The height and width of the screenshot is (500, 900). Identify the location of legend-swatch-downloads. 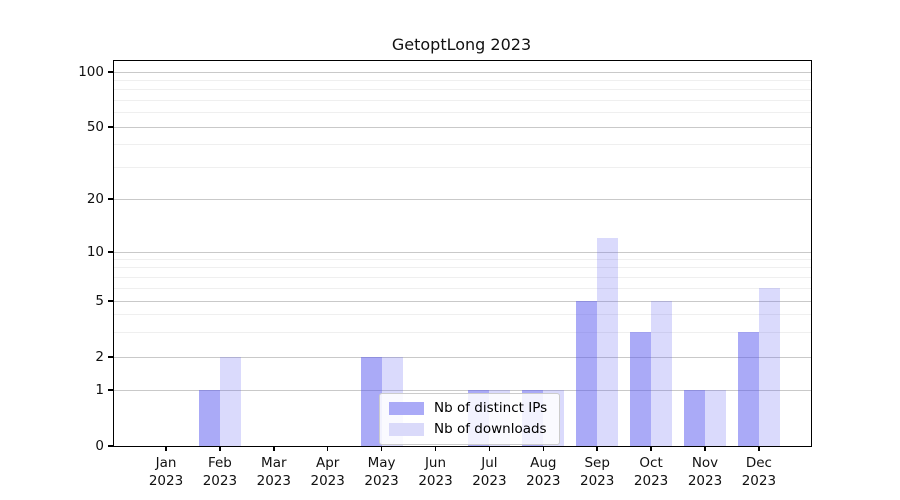
(406, 429).